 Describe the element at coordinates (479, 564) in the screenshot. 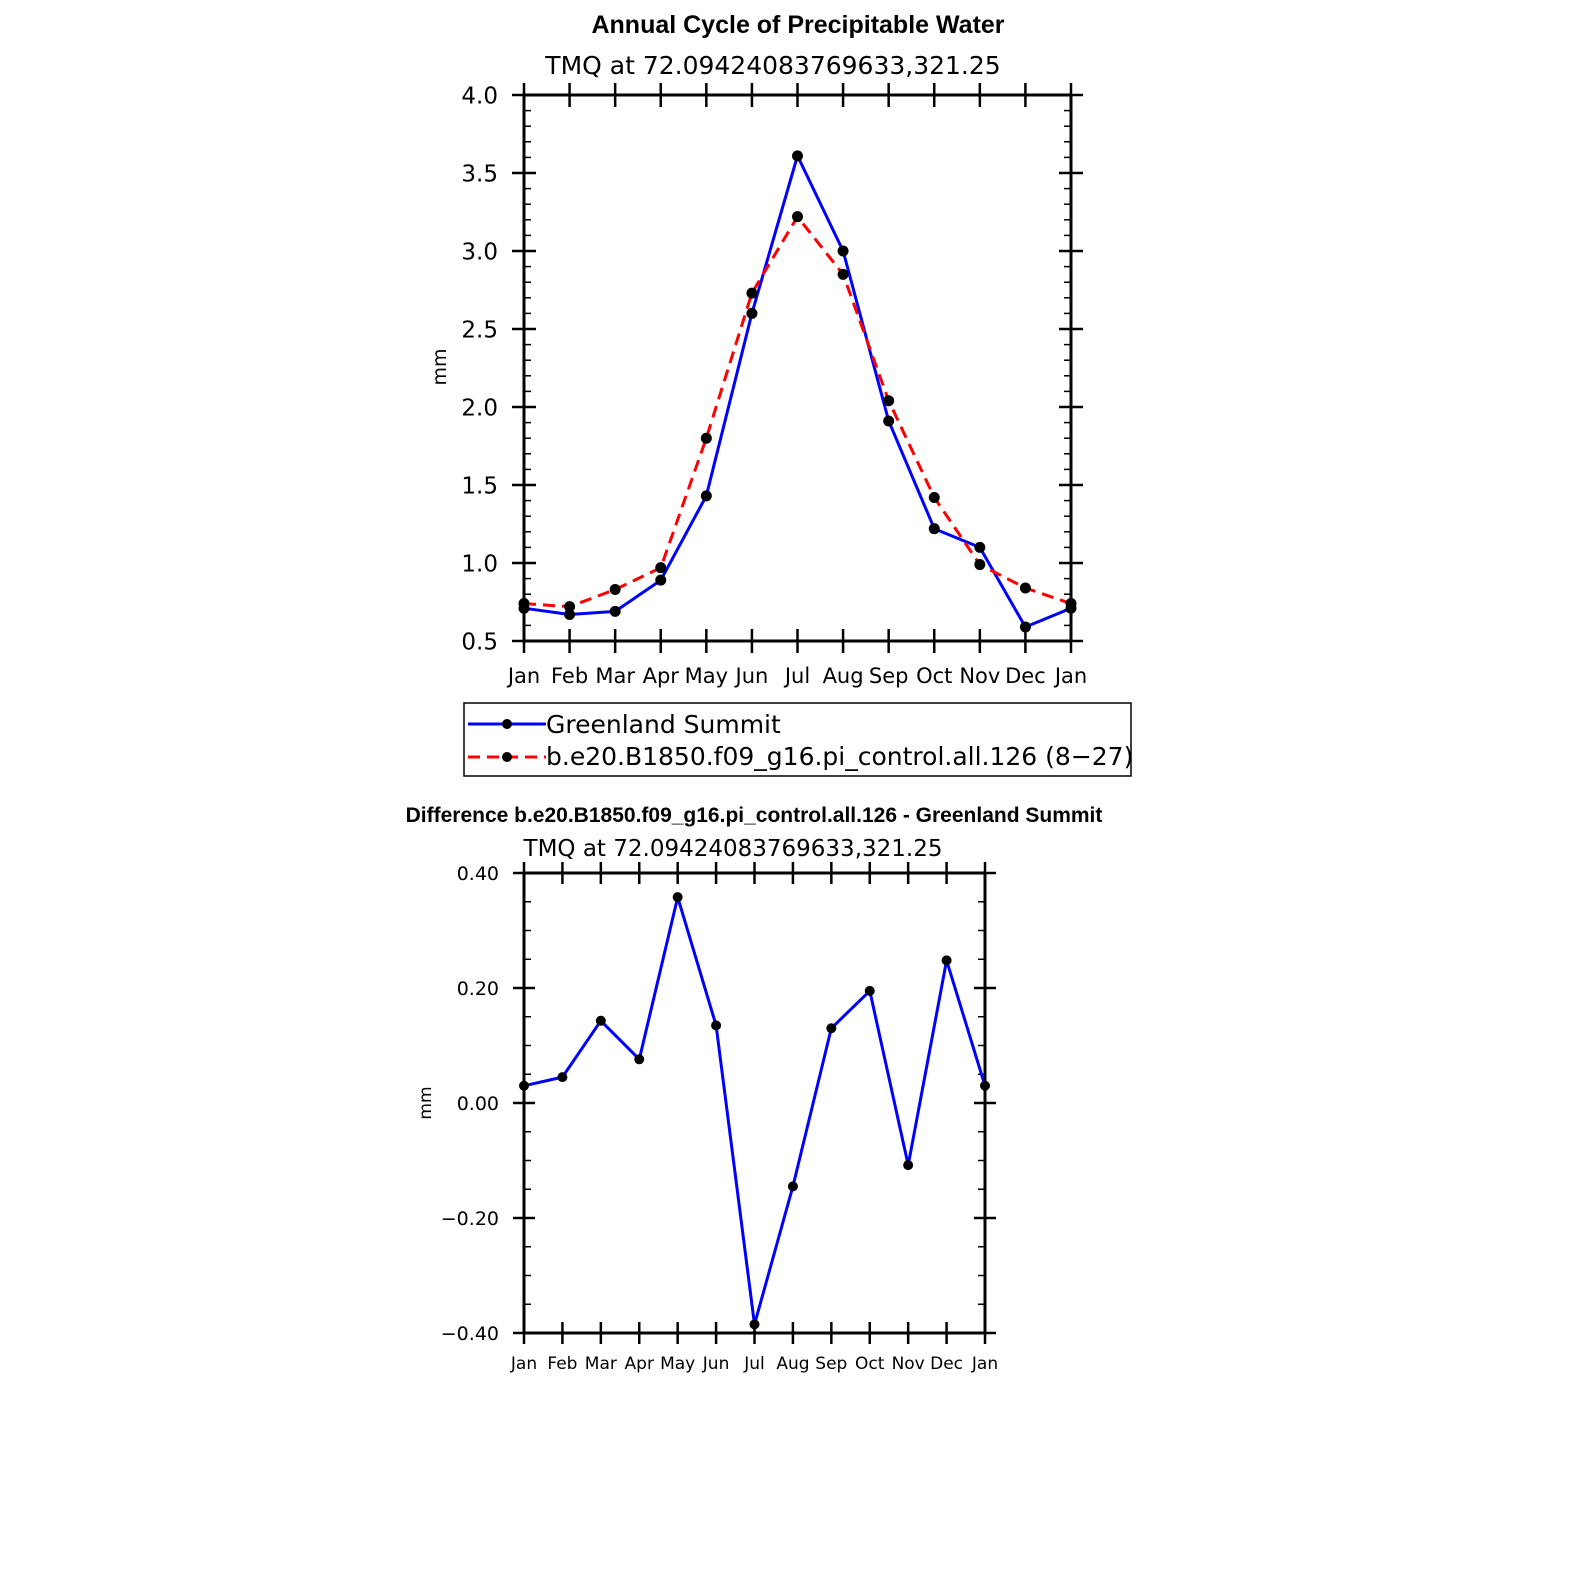

I see `y-tick-label: 1.0` at that location.